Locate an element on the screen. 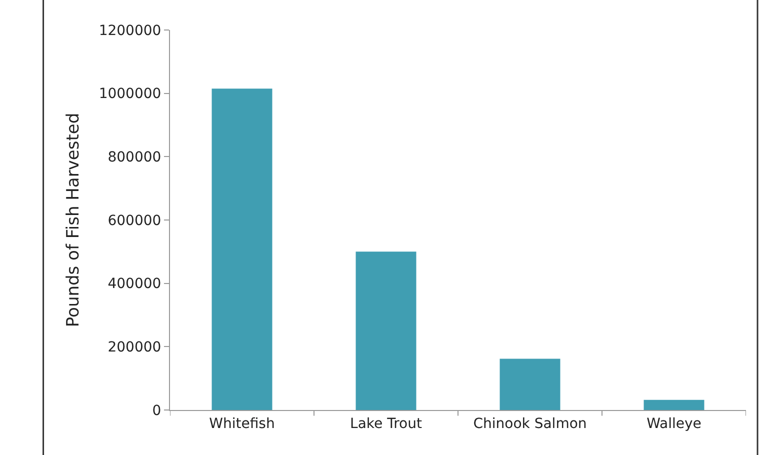 Image resolution: width=766 pixels, height=455 pixels. x-tick-label: Whitefish is located at coordinates (242, 424).